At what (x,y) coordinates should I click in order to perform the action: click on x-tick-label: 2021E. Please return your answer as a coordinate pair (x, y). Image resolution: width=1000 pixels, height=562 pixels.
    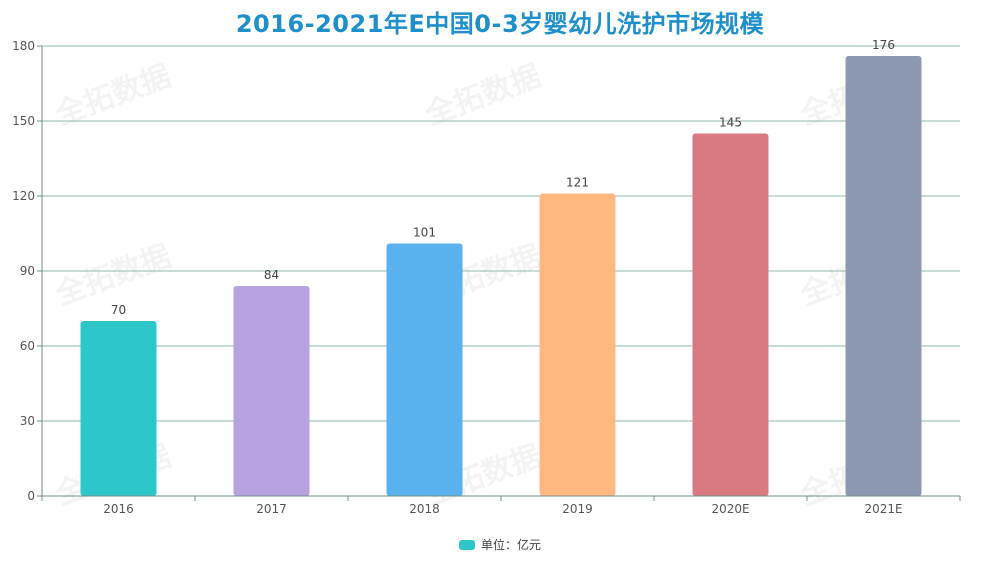
    Looking at the image, I should click on (883, 509).